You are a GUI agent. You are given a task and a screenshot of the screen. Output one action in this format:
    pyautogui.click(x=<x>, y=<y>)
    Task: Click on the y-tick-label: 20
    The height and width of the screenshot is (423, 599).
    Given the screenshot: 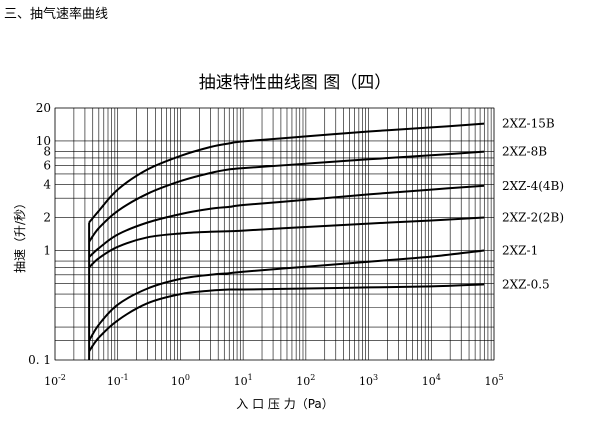 What is the action you would take?
    pyautogui.click(x=43, y=108)
    